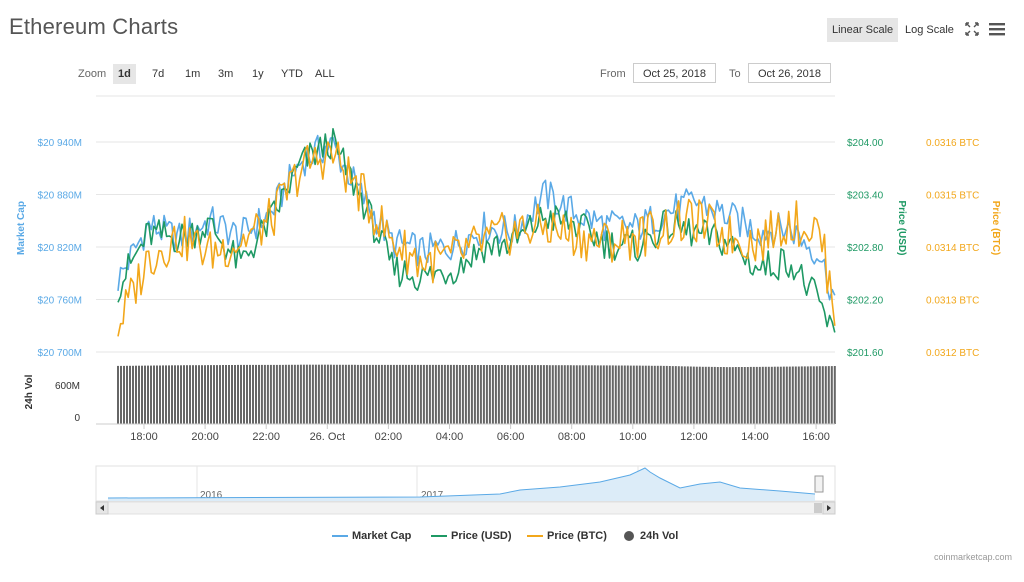 Image resolution: width=1024 pixels, height=582 pixels. Describe the element at coordinates (863, 30) in the screenshot. I see `linear-scale-button: Linear Scale` at that location.